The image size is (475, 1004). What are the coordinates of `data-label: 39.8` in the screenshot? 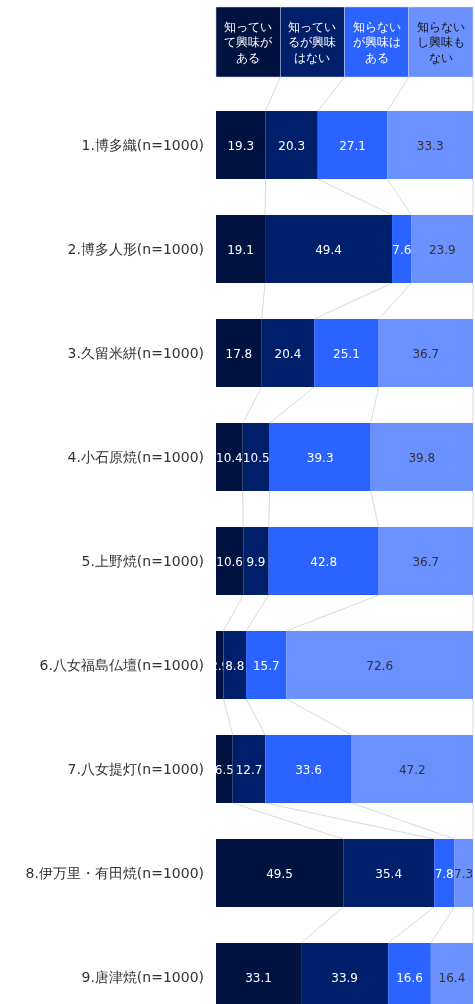 It's located at (422, 457).